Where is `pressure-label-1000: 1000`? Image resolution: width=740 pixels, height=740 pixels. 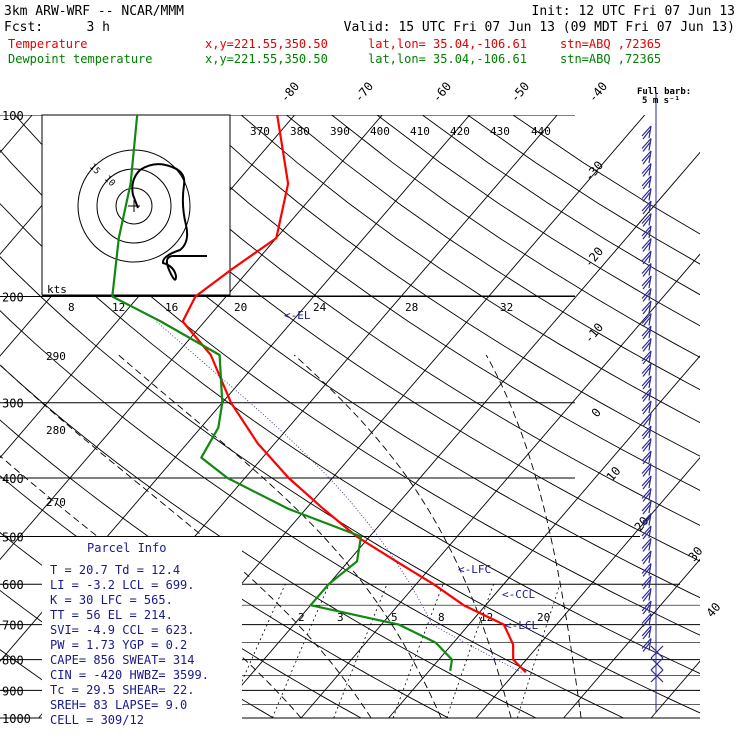
pressure-label-1000: 1000 is located at coordinates (16, 719).